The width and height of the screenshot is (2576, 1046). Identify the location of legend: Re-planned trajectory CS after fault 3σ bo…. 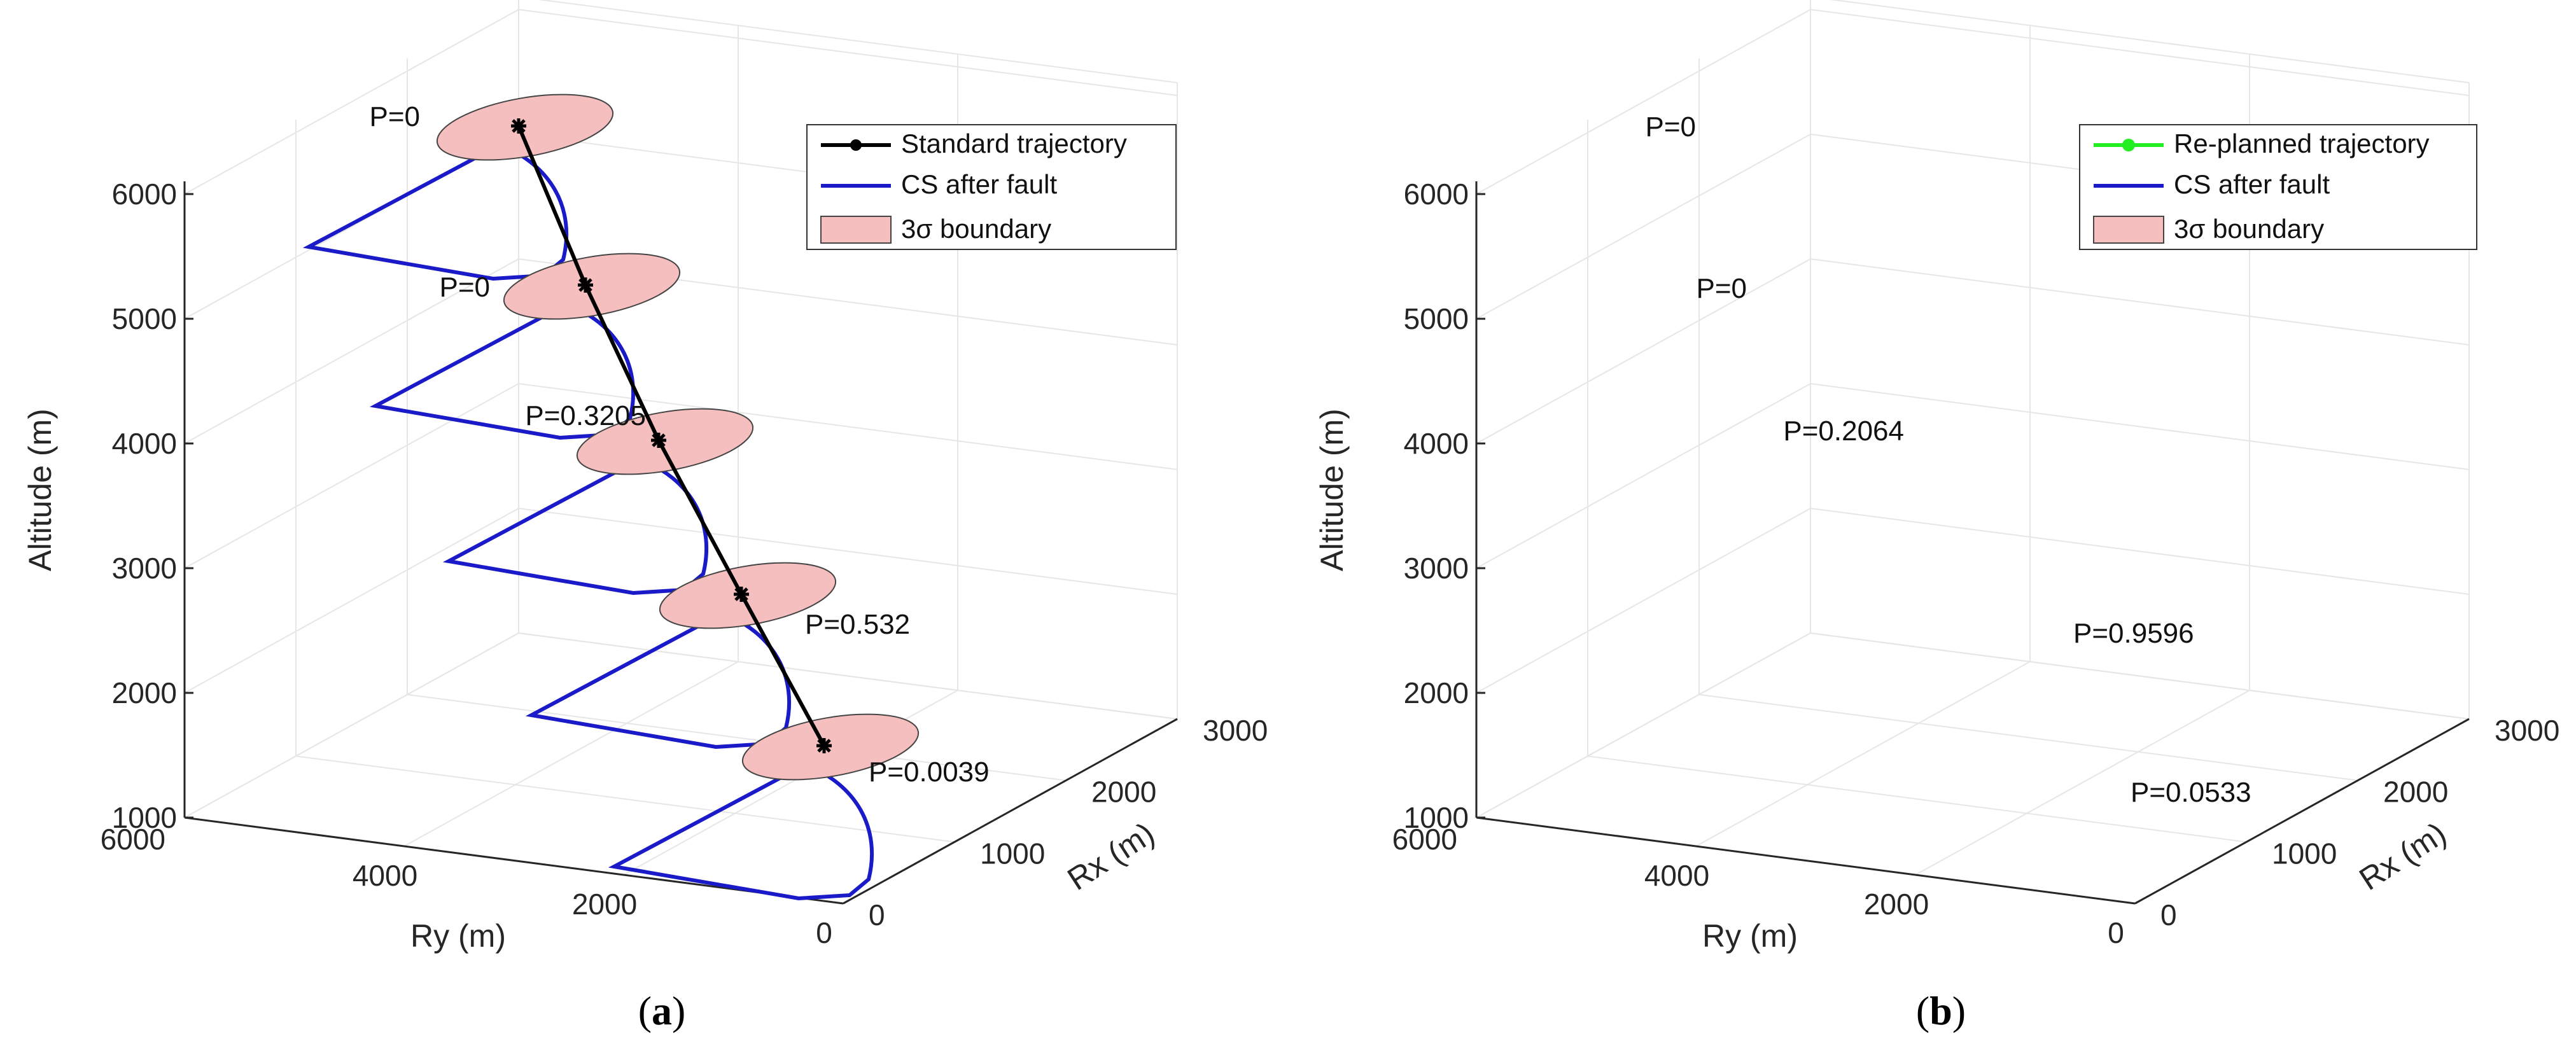
(2278, 187).